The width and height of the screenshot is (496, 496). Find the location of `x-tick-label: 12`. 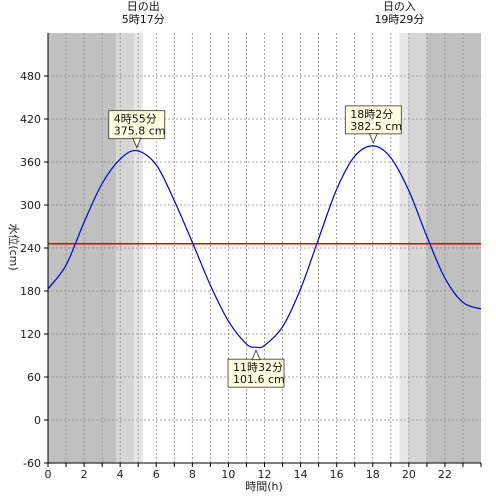

x-tick-label: 12 is located at coordinates (265, 474).